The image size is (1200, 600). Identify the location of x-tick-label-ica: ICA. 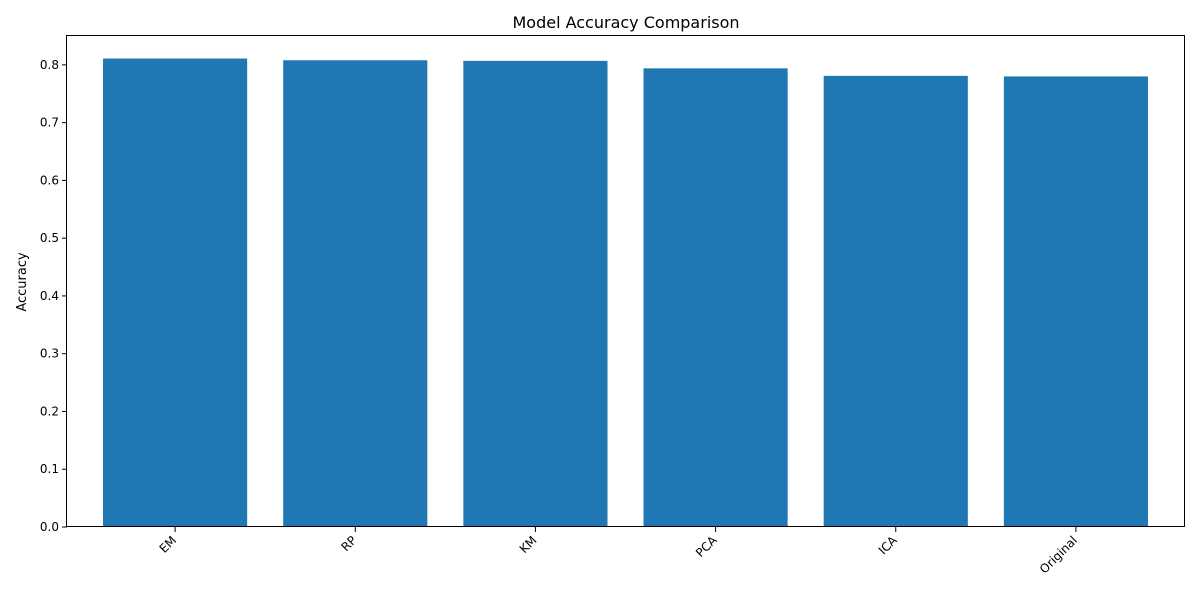
(888, 545).